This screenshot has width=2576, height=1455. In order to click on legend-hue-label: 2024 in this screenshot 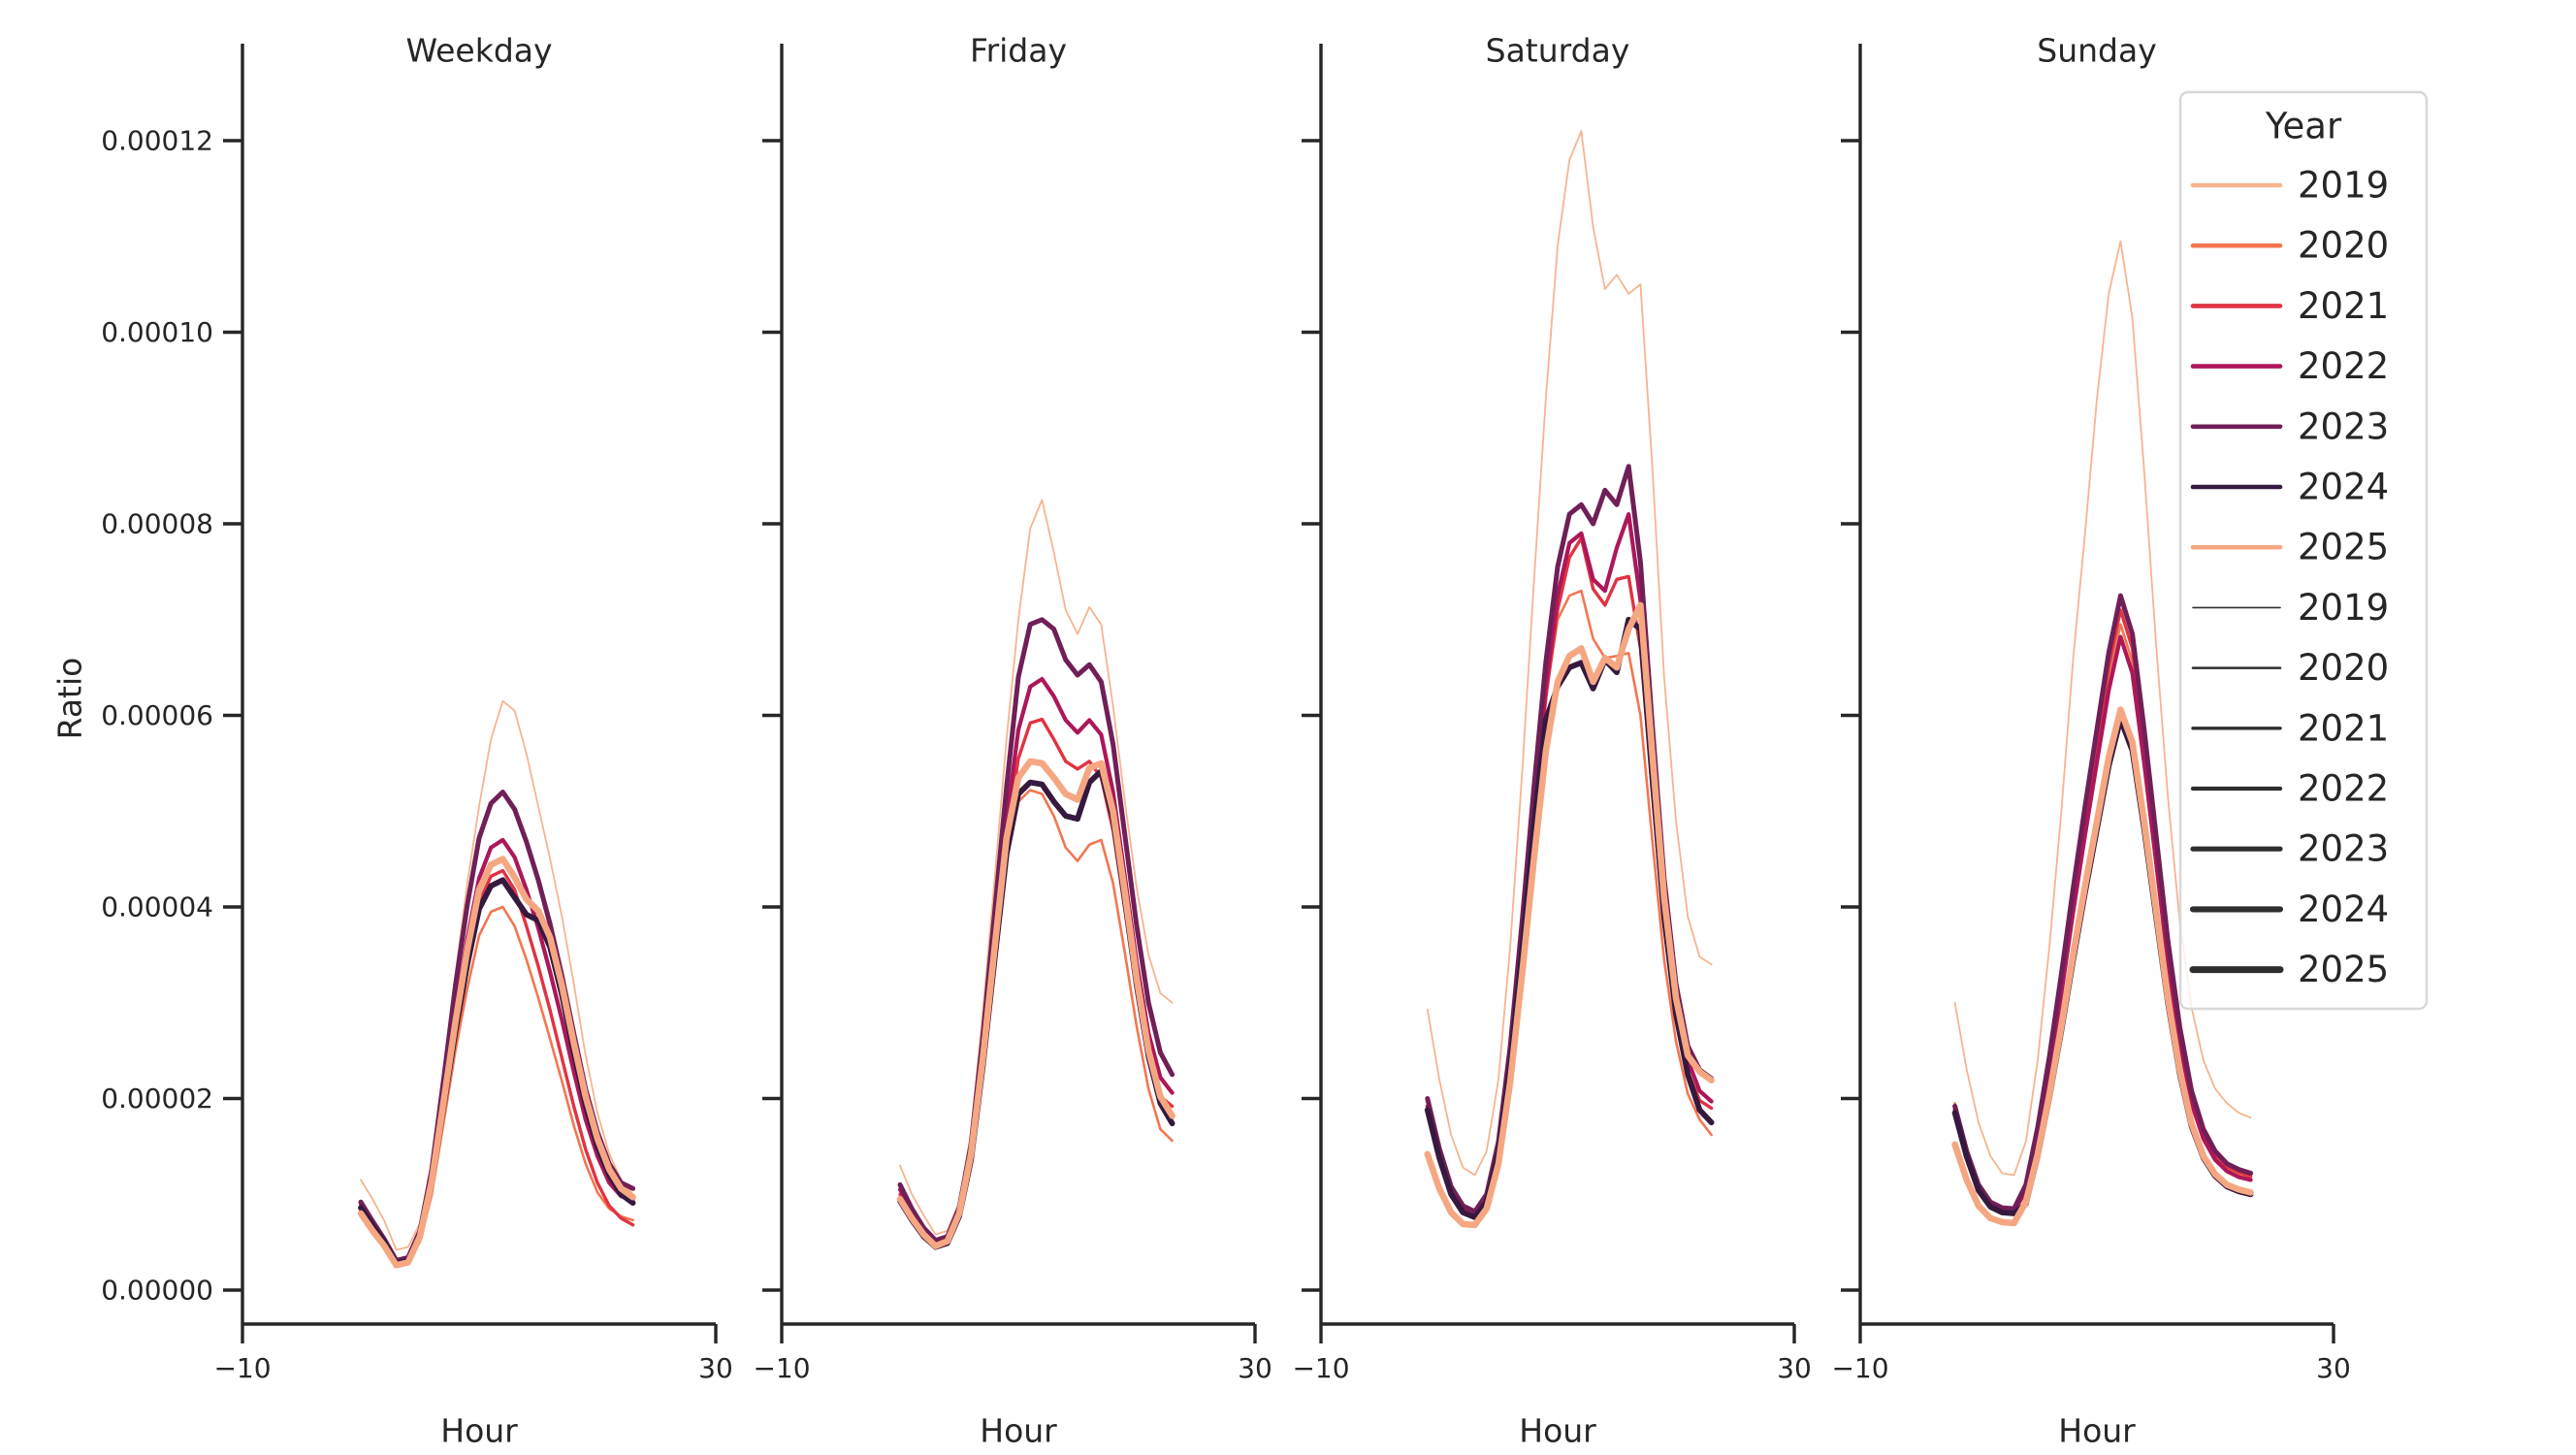, I will do `click(2343, 487)`.